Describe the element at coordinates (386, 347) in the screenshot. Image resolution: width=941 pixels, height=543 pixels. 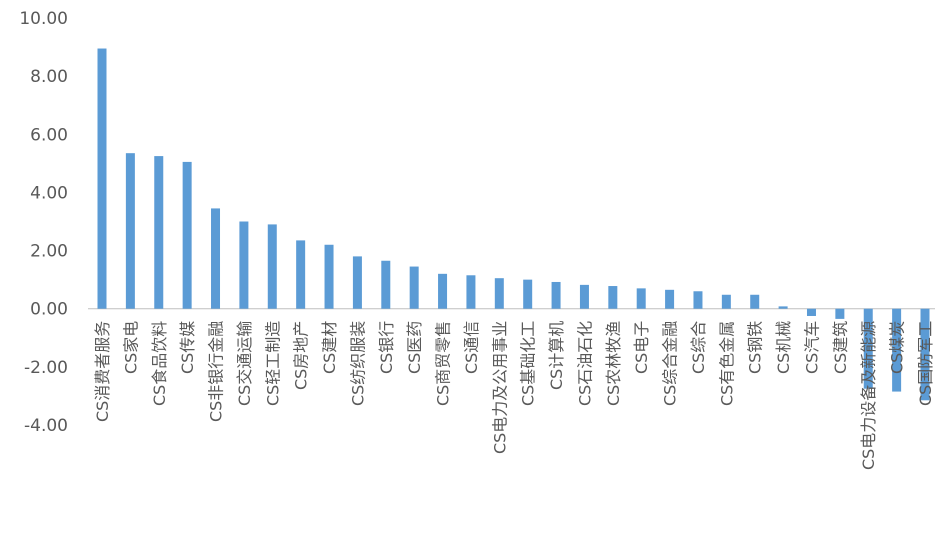
I see `x-category-label: CS银行` at that location.